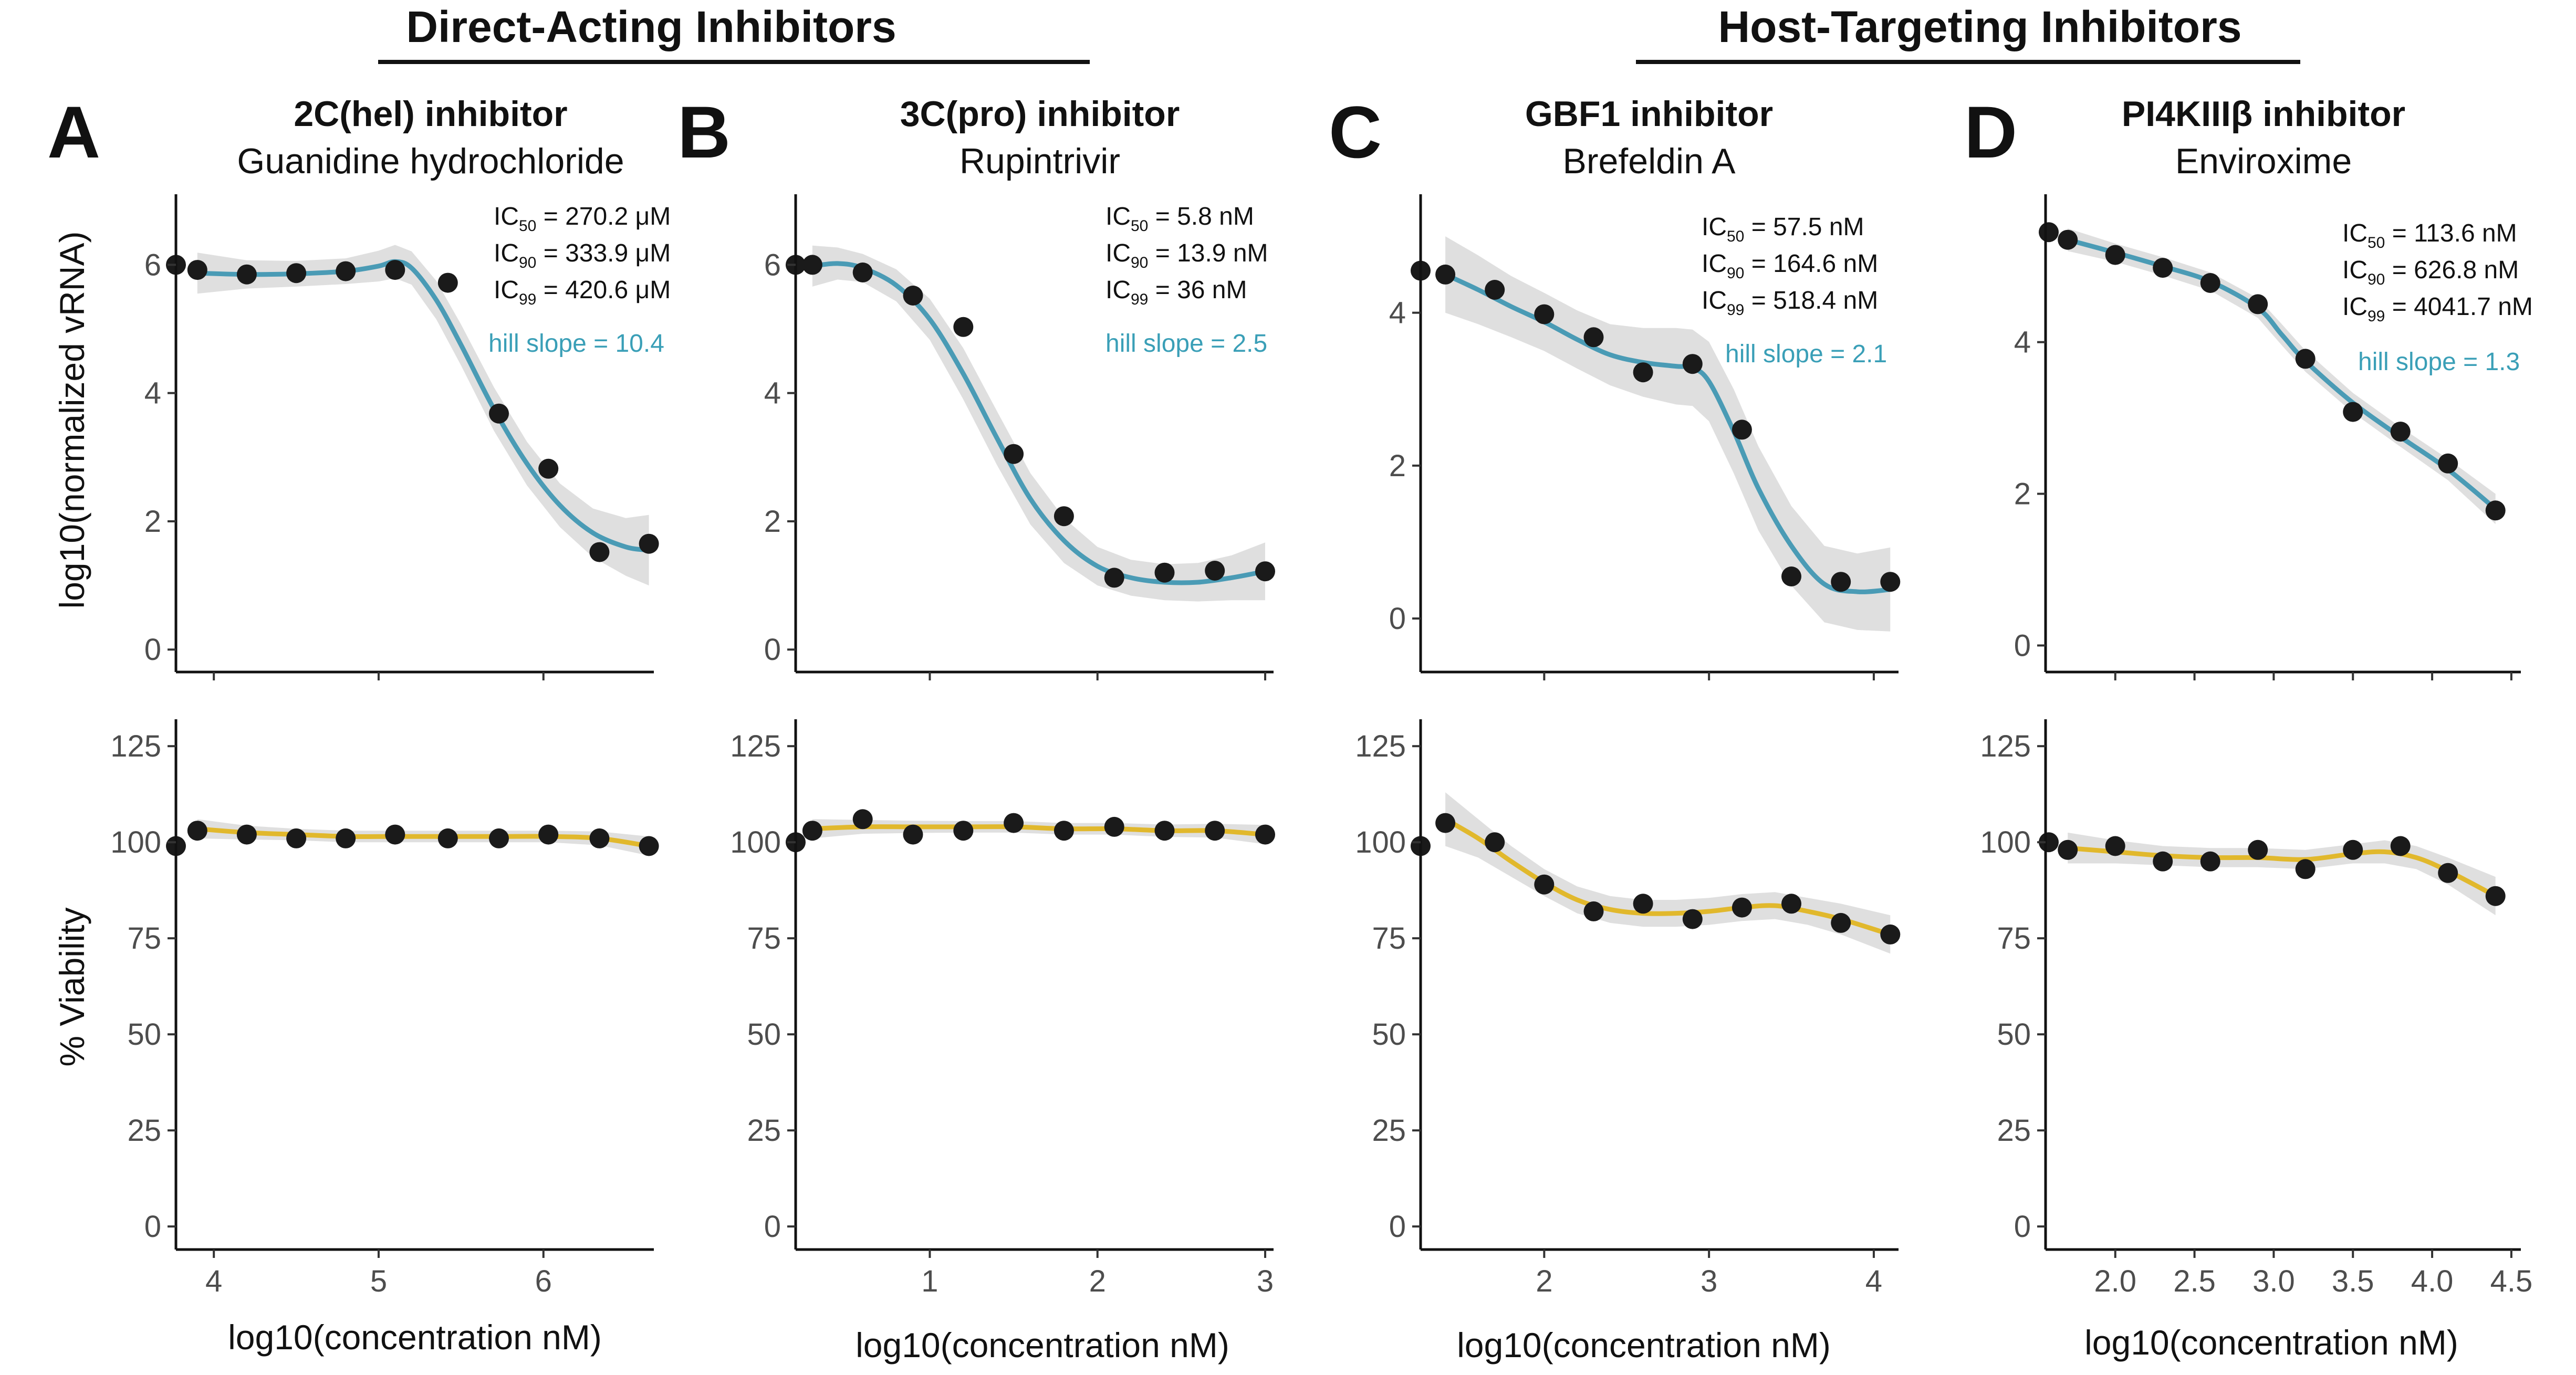 Image resolution: width=2576 pixels, height=1375 pixels. I want to click on ic90-a: IC90 = 333.9 μM, so click(582, 255).